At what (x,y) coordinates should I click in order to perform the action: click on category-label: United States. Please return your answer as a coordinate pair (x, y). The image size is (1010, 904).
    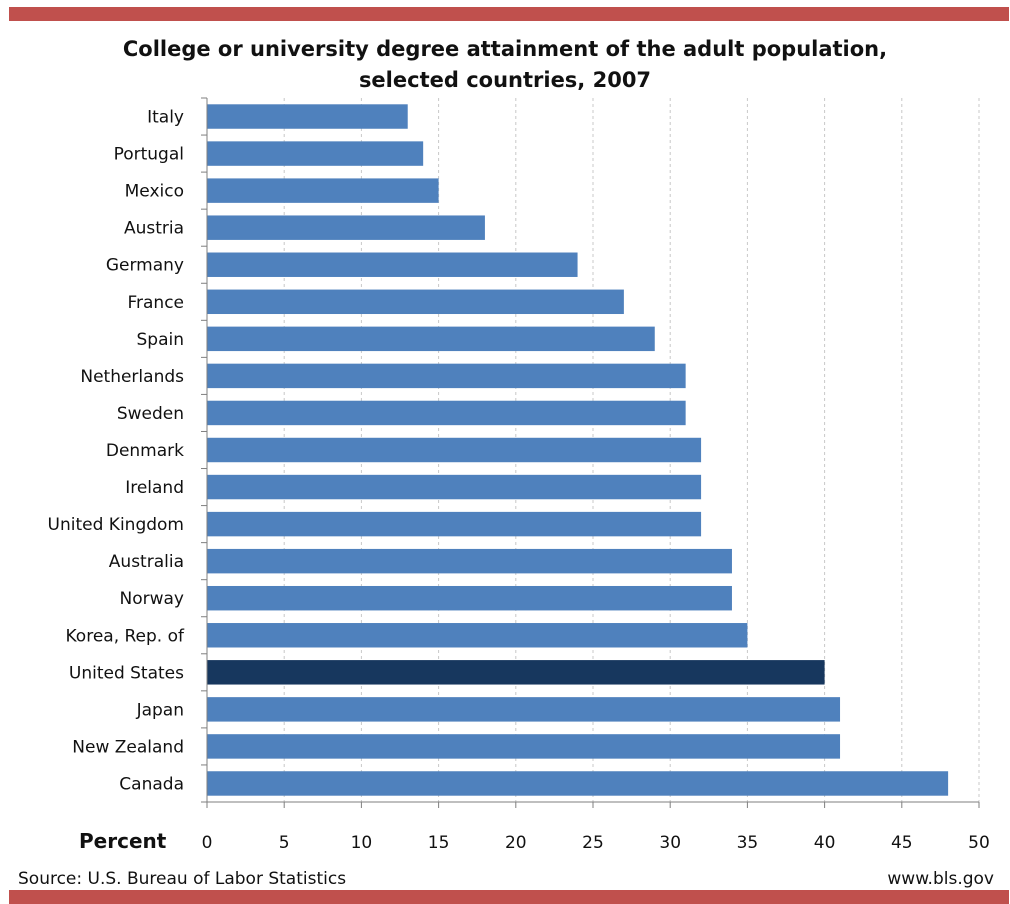
    Looking at the image, I should click on (126, 673).